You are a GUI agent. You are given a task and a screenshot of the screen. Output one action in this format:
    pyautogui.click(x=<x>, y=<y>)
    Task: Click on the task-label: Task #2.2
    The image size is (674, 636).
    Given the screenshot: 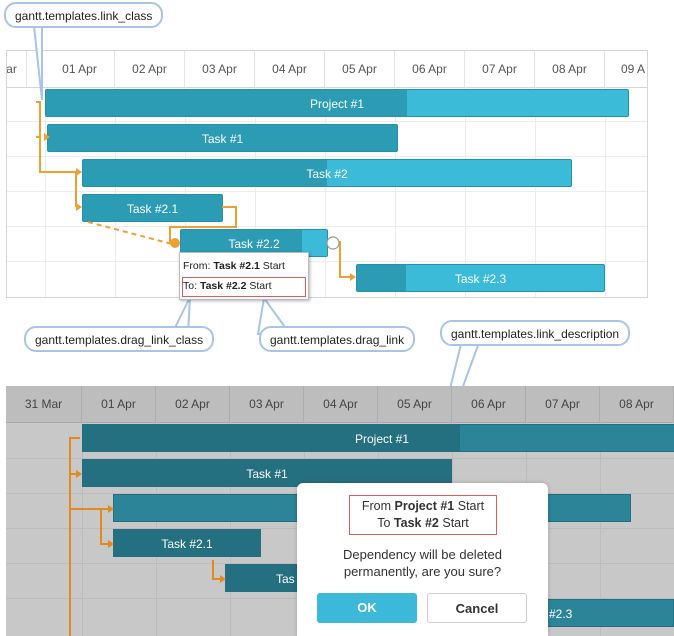 What is the action you would take?
    pyautogui.click(x=254, y=244)
    